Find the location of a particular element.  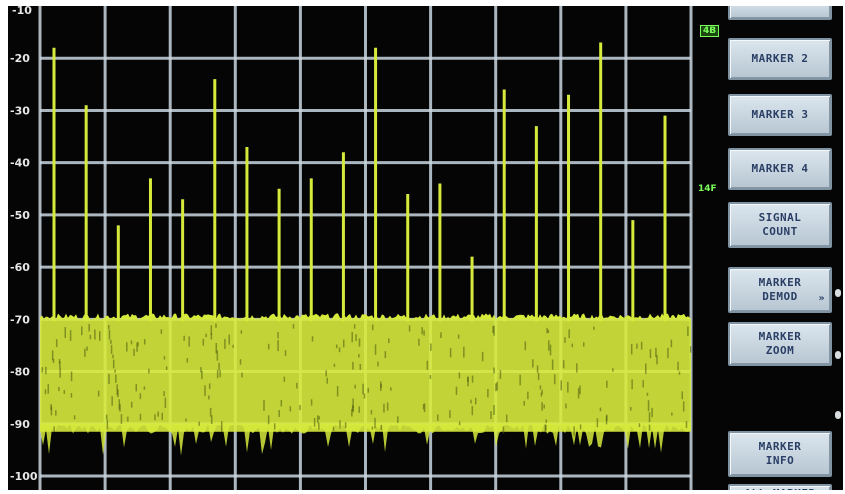

marker-3-softkey: MARKER 3 is located at coordinates (780, 115).